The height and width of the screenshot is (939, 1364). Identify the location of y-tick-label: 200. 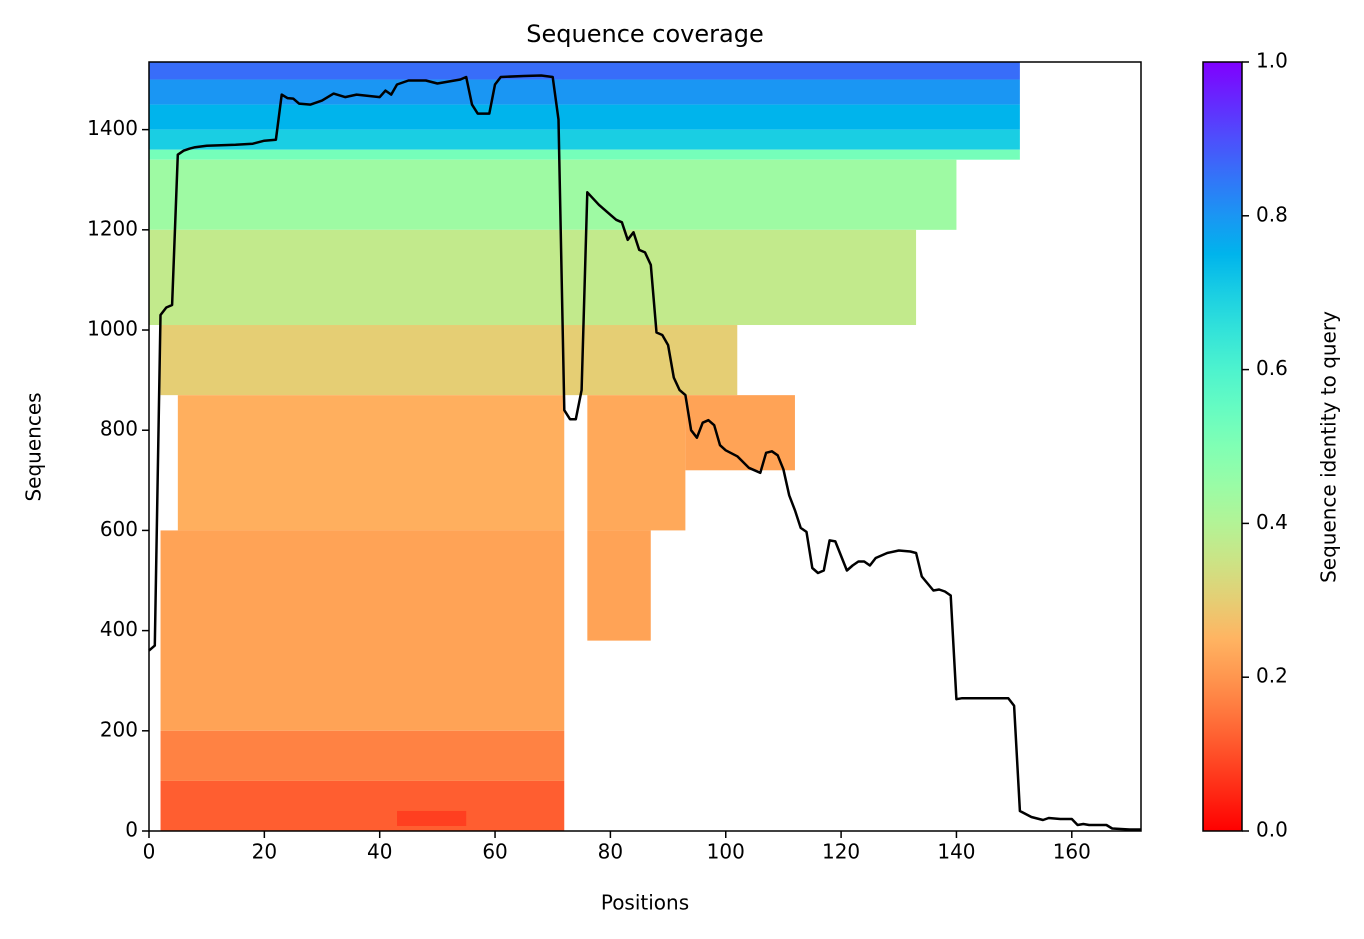
(119, 729).